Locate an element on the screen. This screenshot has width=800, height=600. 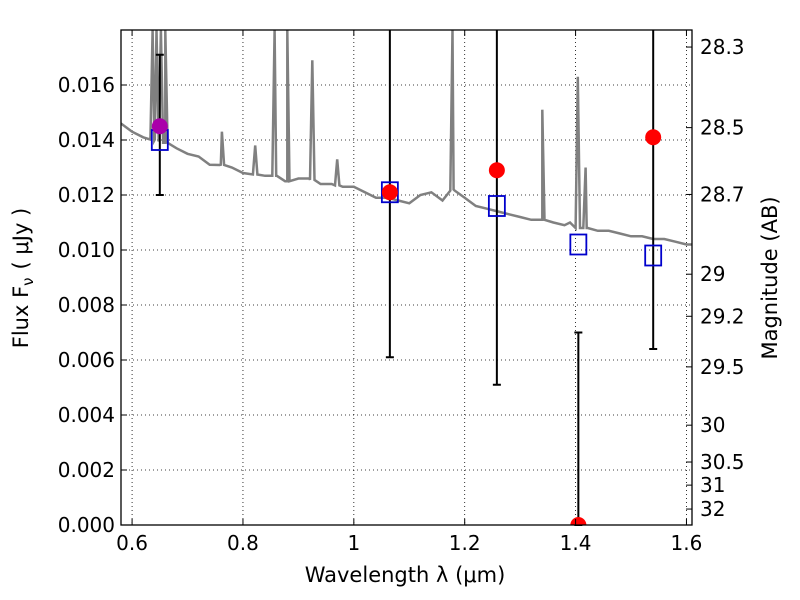
mag-tick-label: 32 is located at coordinates (712, 509).